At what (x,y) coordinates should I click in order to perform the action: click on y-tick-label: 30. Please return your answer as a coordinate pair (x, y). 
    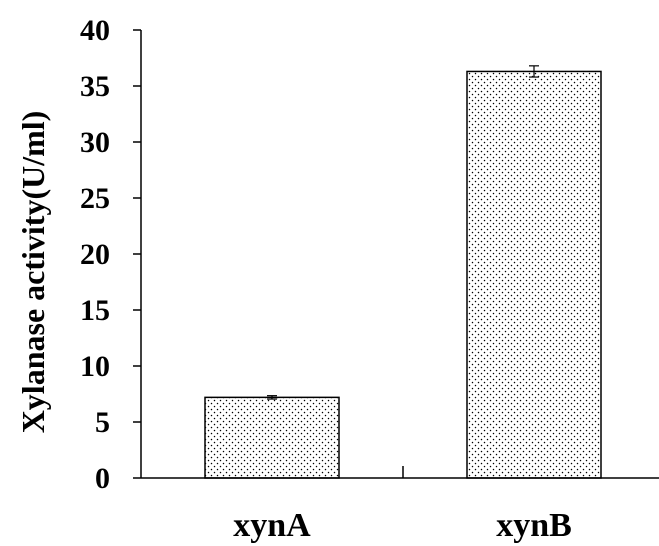
    Looking at the image, I should click on (95, 142).